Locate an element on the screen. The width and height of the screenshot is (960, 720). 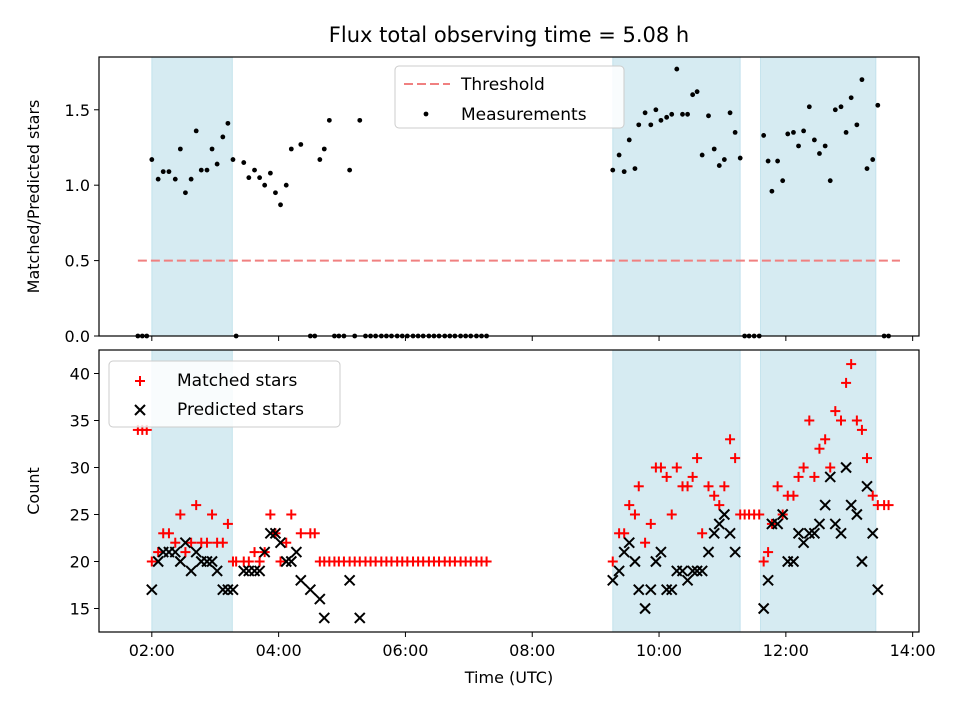
legend-entry-label: Threshold is located at coordinates (502, 85).